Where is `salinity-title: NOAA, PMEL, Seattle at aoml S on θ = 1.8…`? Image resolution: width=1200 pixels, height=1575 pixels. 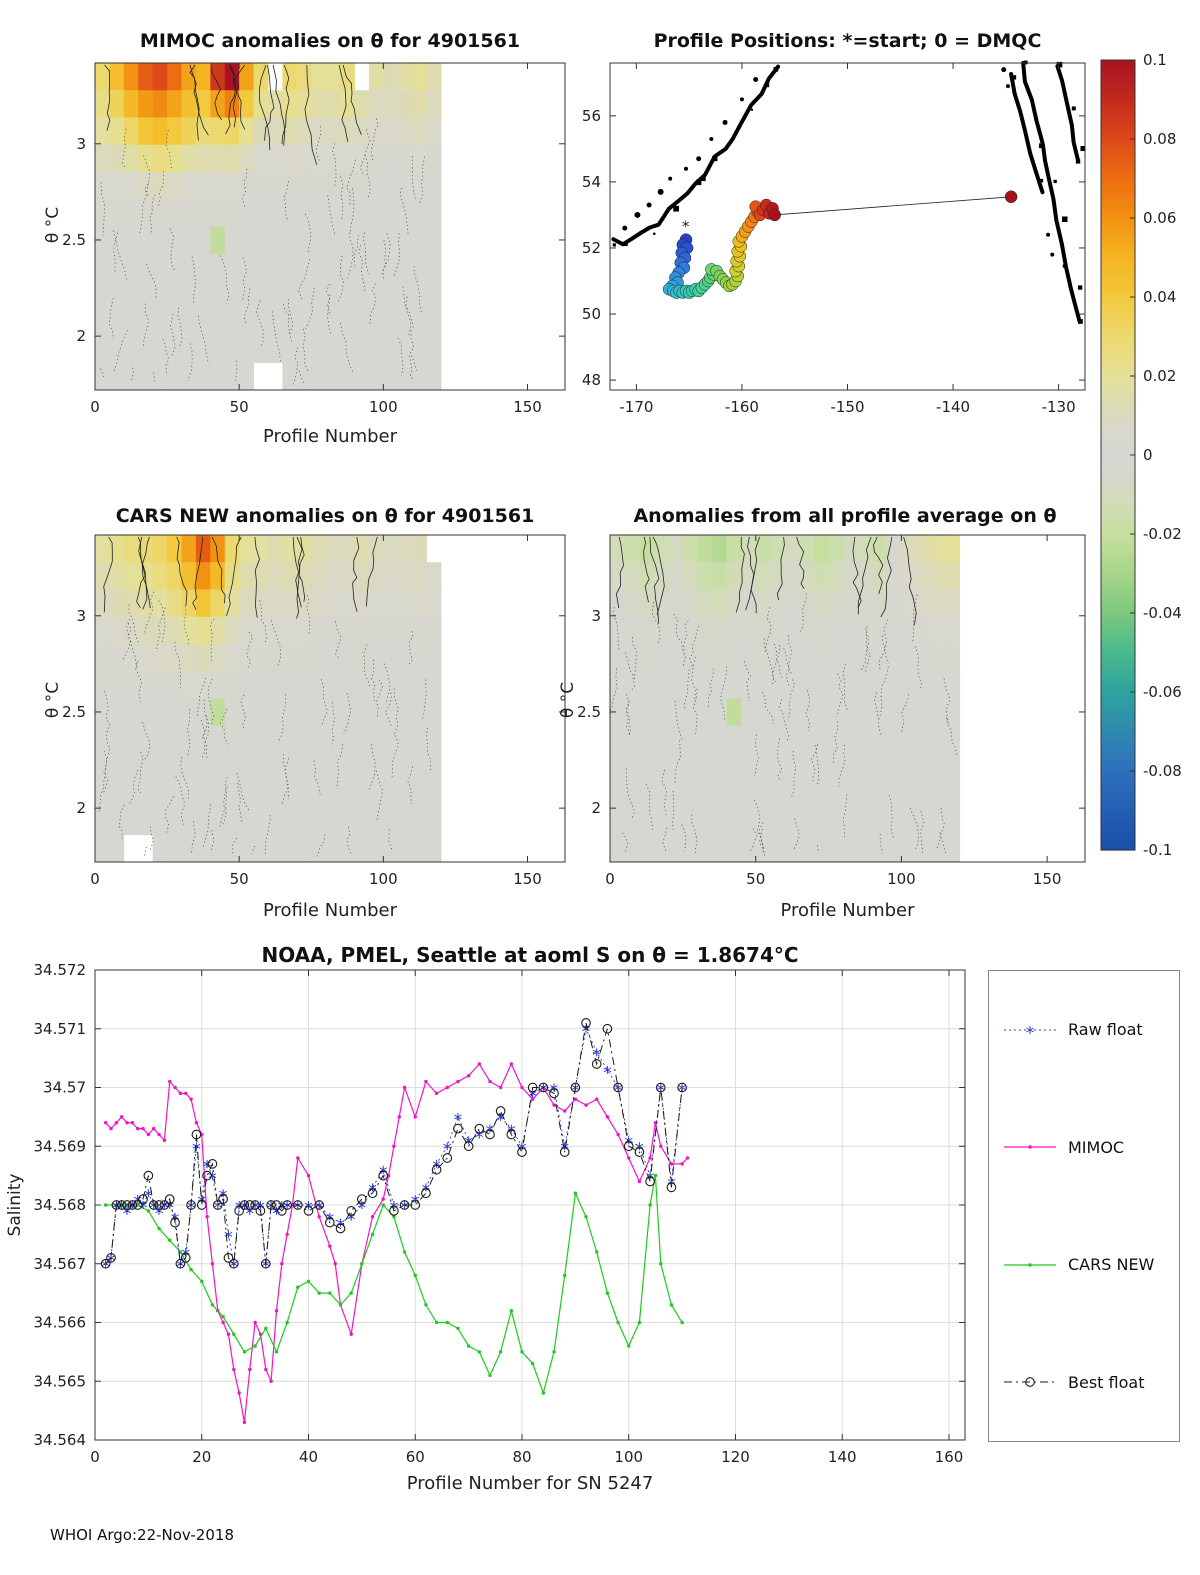
salinity-title: NOAA, PMEL, Seattle at aoml S on θ = 1.8… is located at coordinates (530, 955).